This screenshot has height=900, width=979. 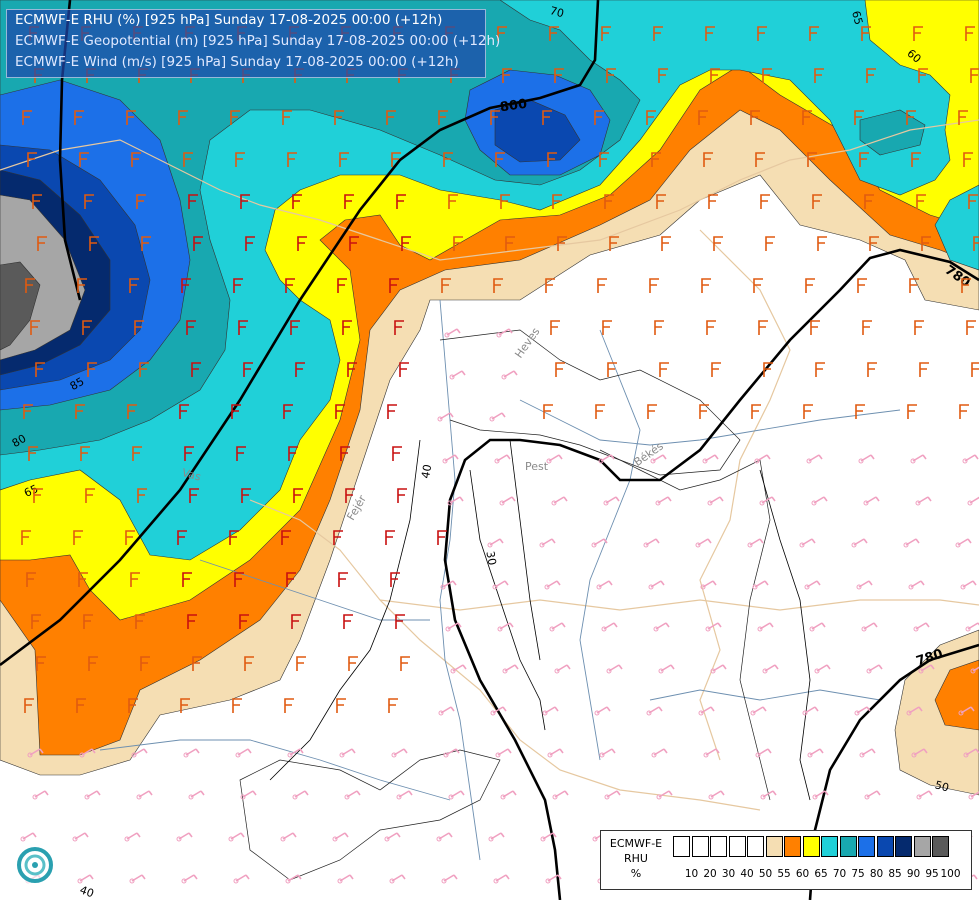 What do you see at coordinates (556, 12) in the screenshot?
I see `label-70: 70` at bounding box center [556, 12].